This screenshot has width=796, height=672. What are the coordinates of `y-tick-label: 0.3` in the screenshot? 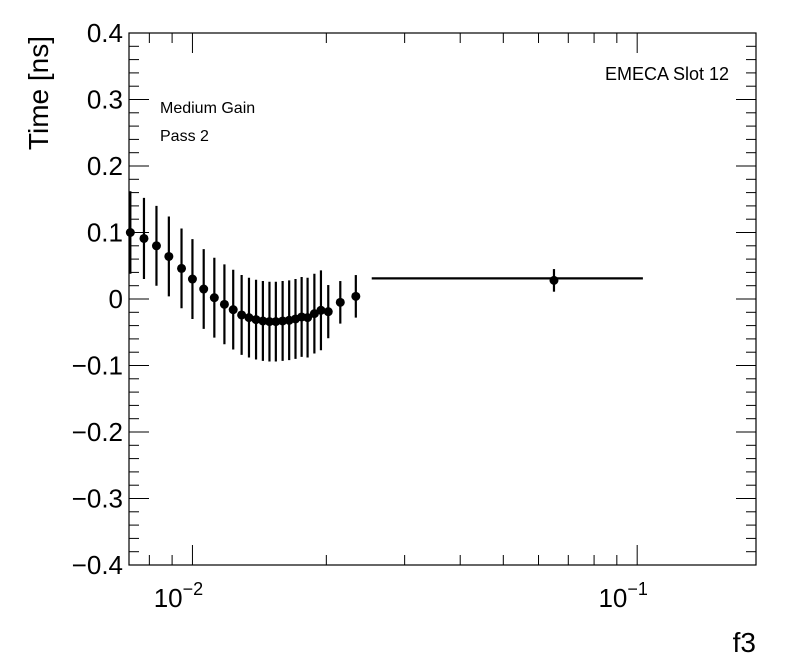 It's located at (105, 100).